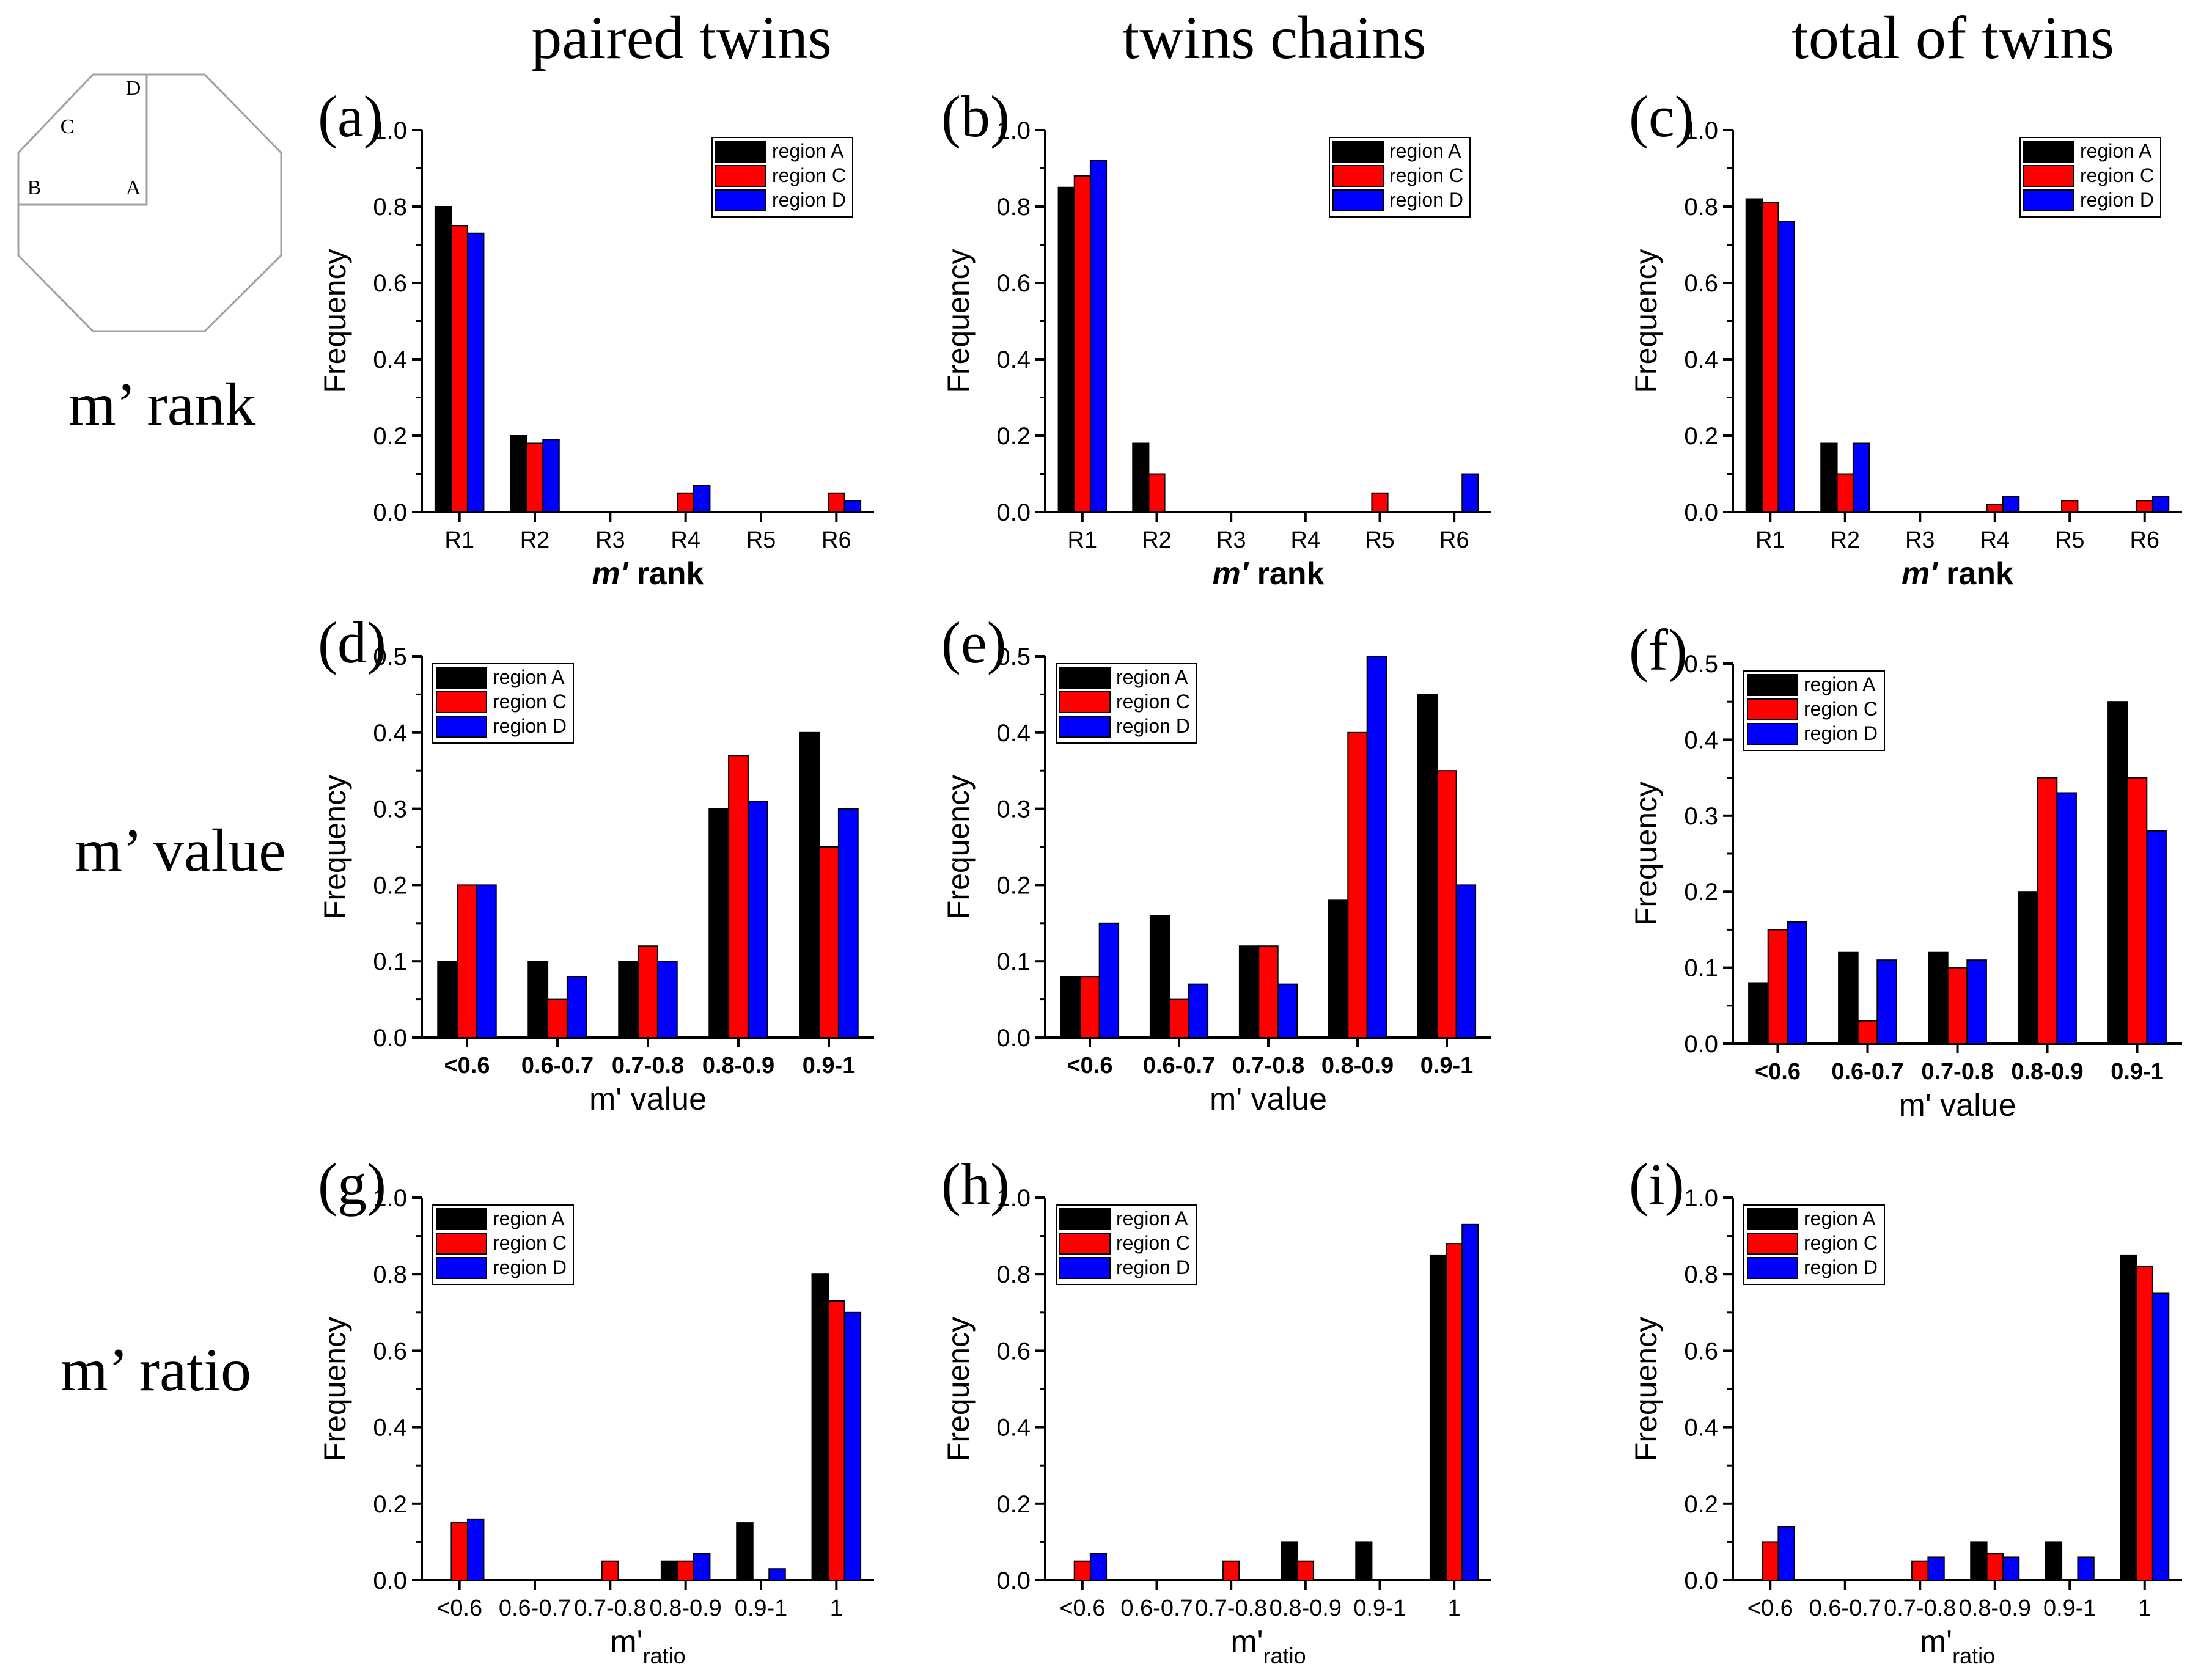 The image size is (2212, 1678). Describe the element at coordinates (1380, 540) in the screenshot. I see `x-tick-label: R5` at that location.